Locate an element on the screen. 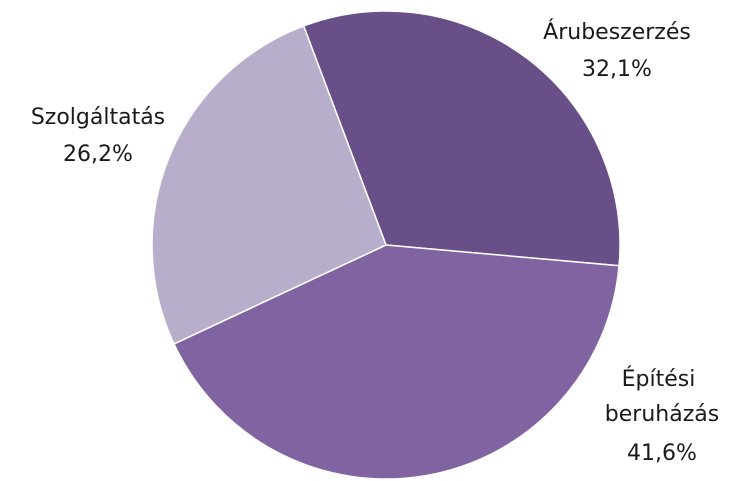 Image resolution: width=743 pixels, height=481 pixels. value-label: 26,2% is located at coordinates (98, 154).